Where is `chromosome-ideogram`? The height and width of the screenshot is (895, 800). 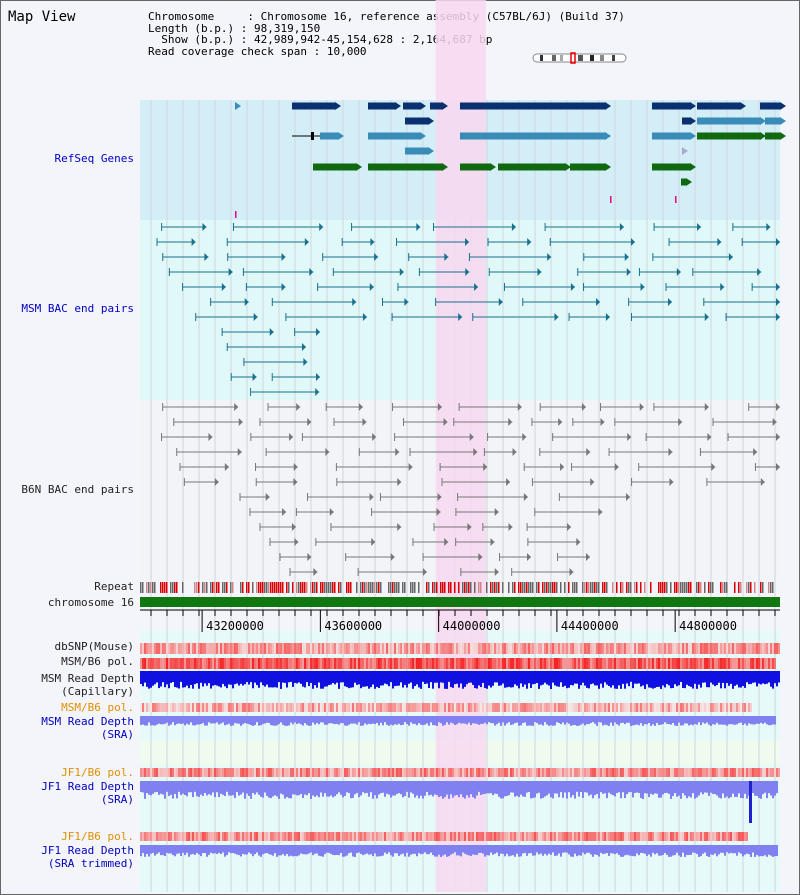 chromosome-ideogram is located at coordinates (579, 58).